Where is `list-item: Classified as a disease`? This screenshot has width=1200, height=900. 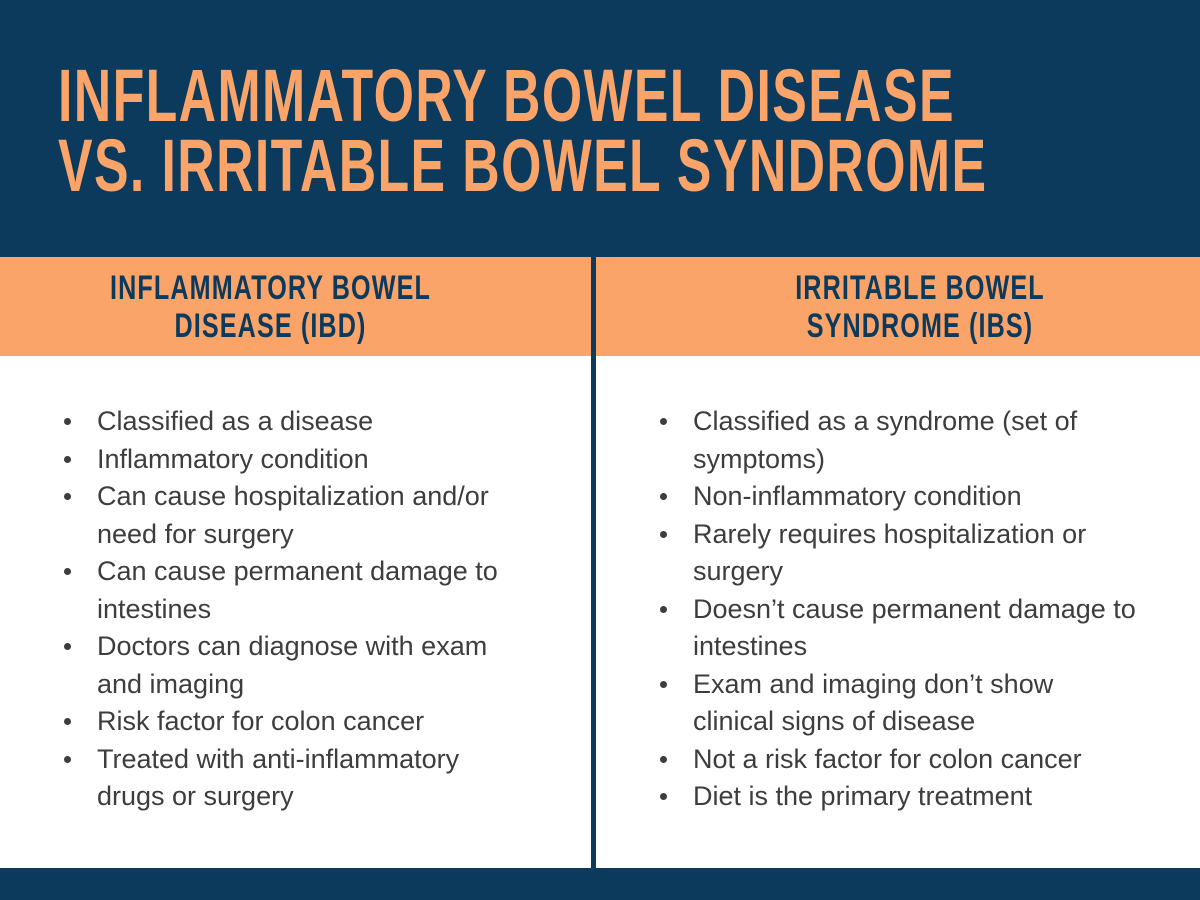 list-item: Classified as a disease is located at coordinates (327, 422).